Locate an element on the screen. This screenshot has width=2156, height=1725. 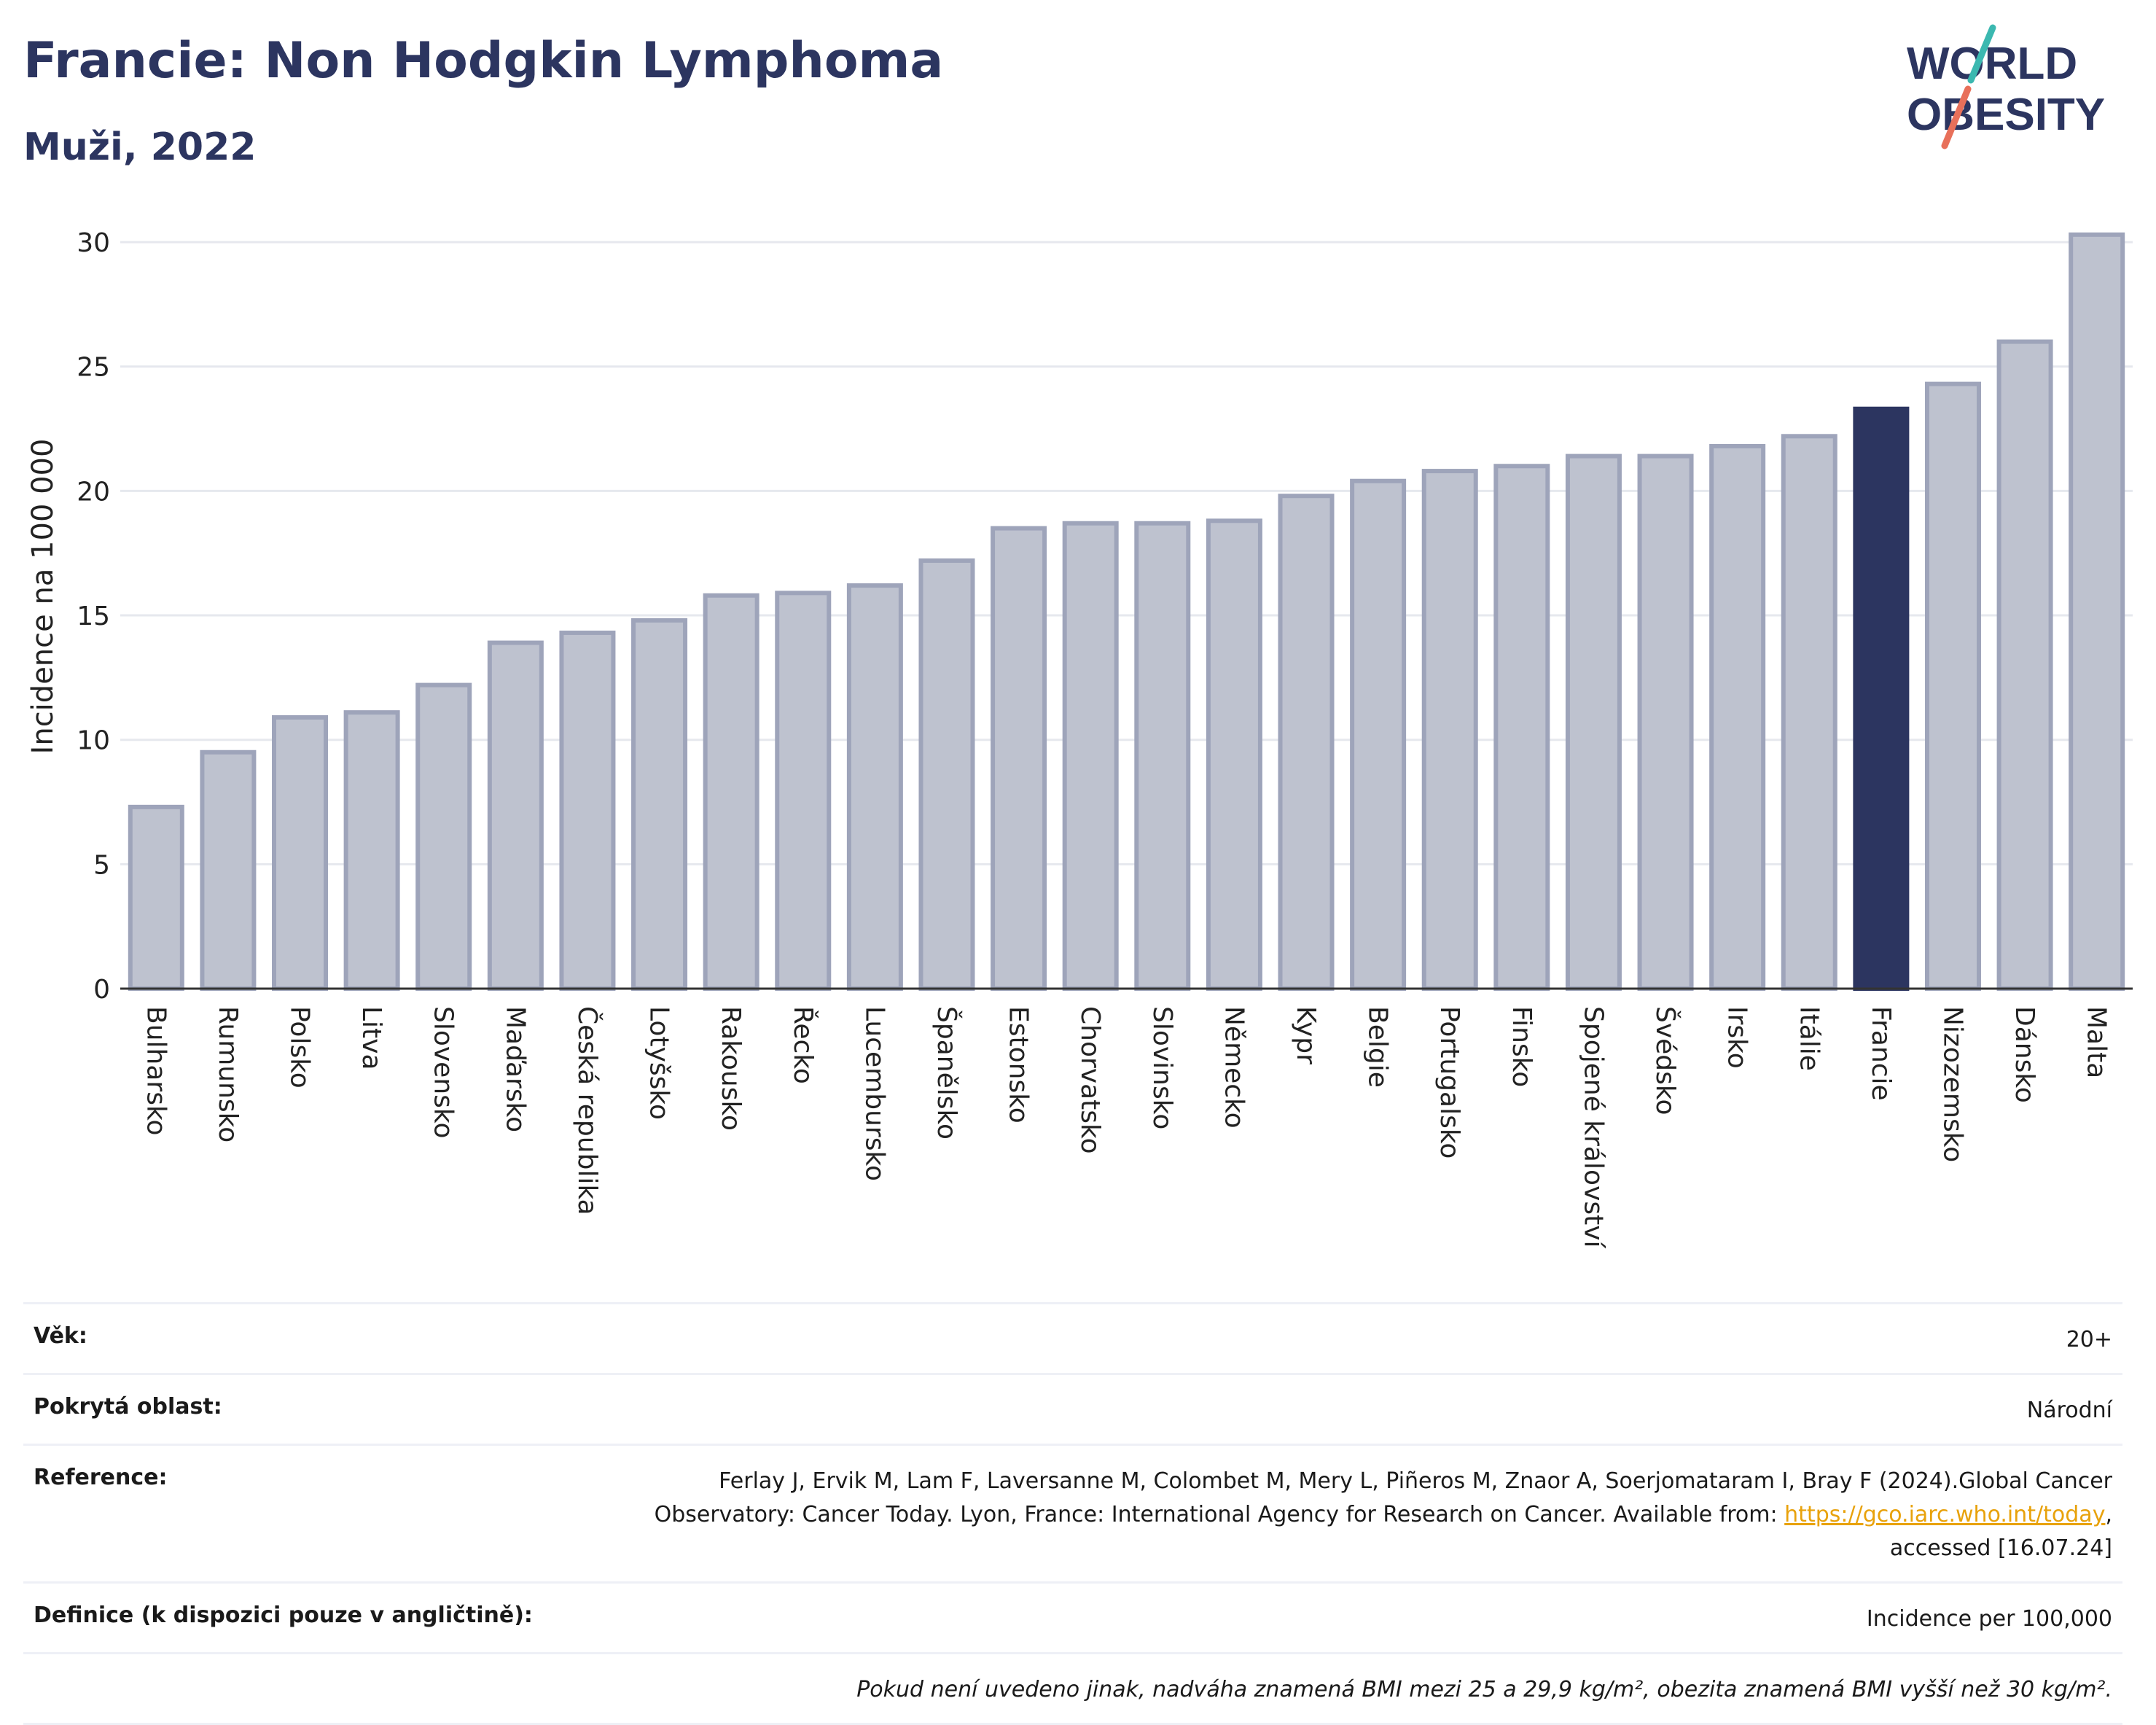
x-tick-label: Francie is located at coordinates (1881, 1053).